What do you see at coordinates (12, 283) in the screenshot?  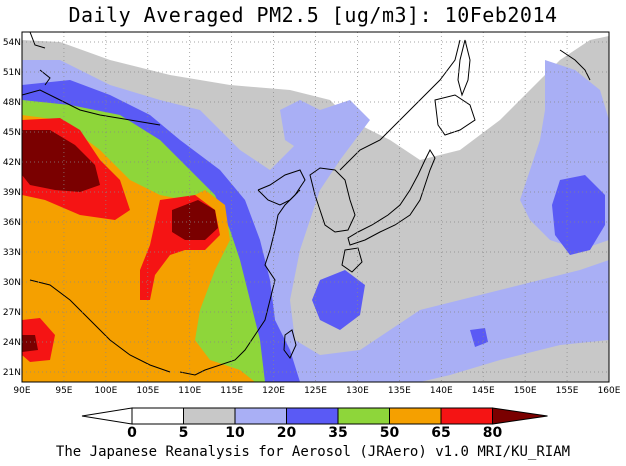 I see `lat-tick-label: 30N` at bounding box center [12, 283].